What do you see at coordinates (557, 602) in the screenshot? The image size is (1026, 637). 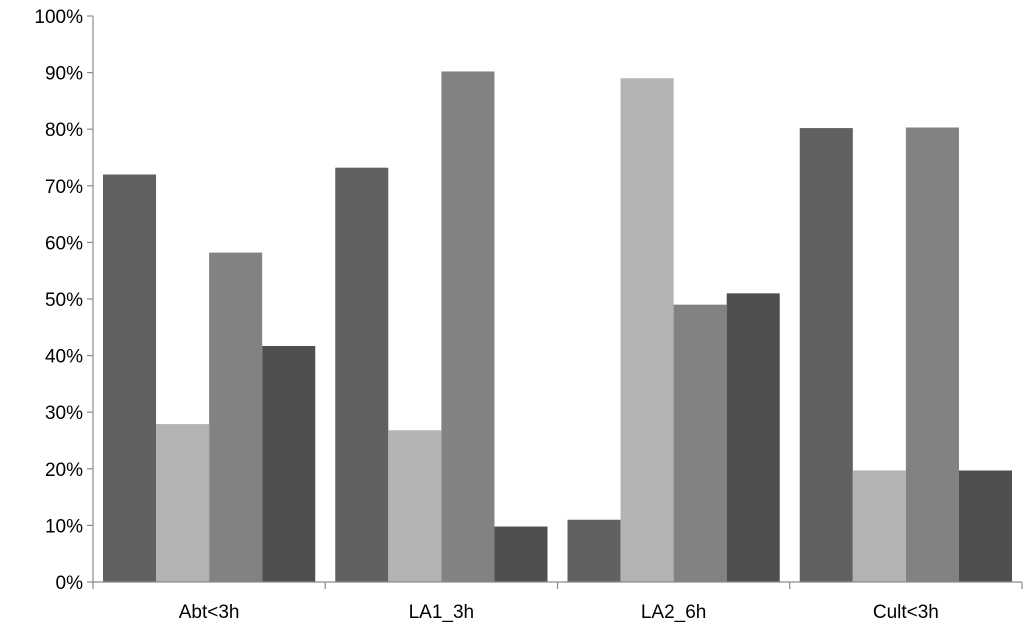 I see `x-axis: Abt<3h LA1_3h LA2_6h Cult<3h` at bounding box center [557, 602].